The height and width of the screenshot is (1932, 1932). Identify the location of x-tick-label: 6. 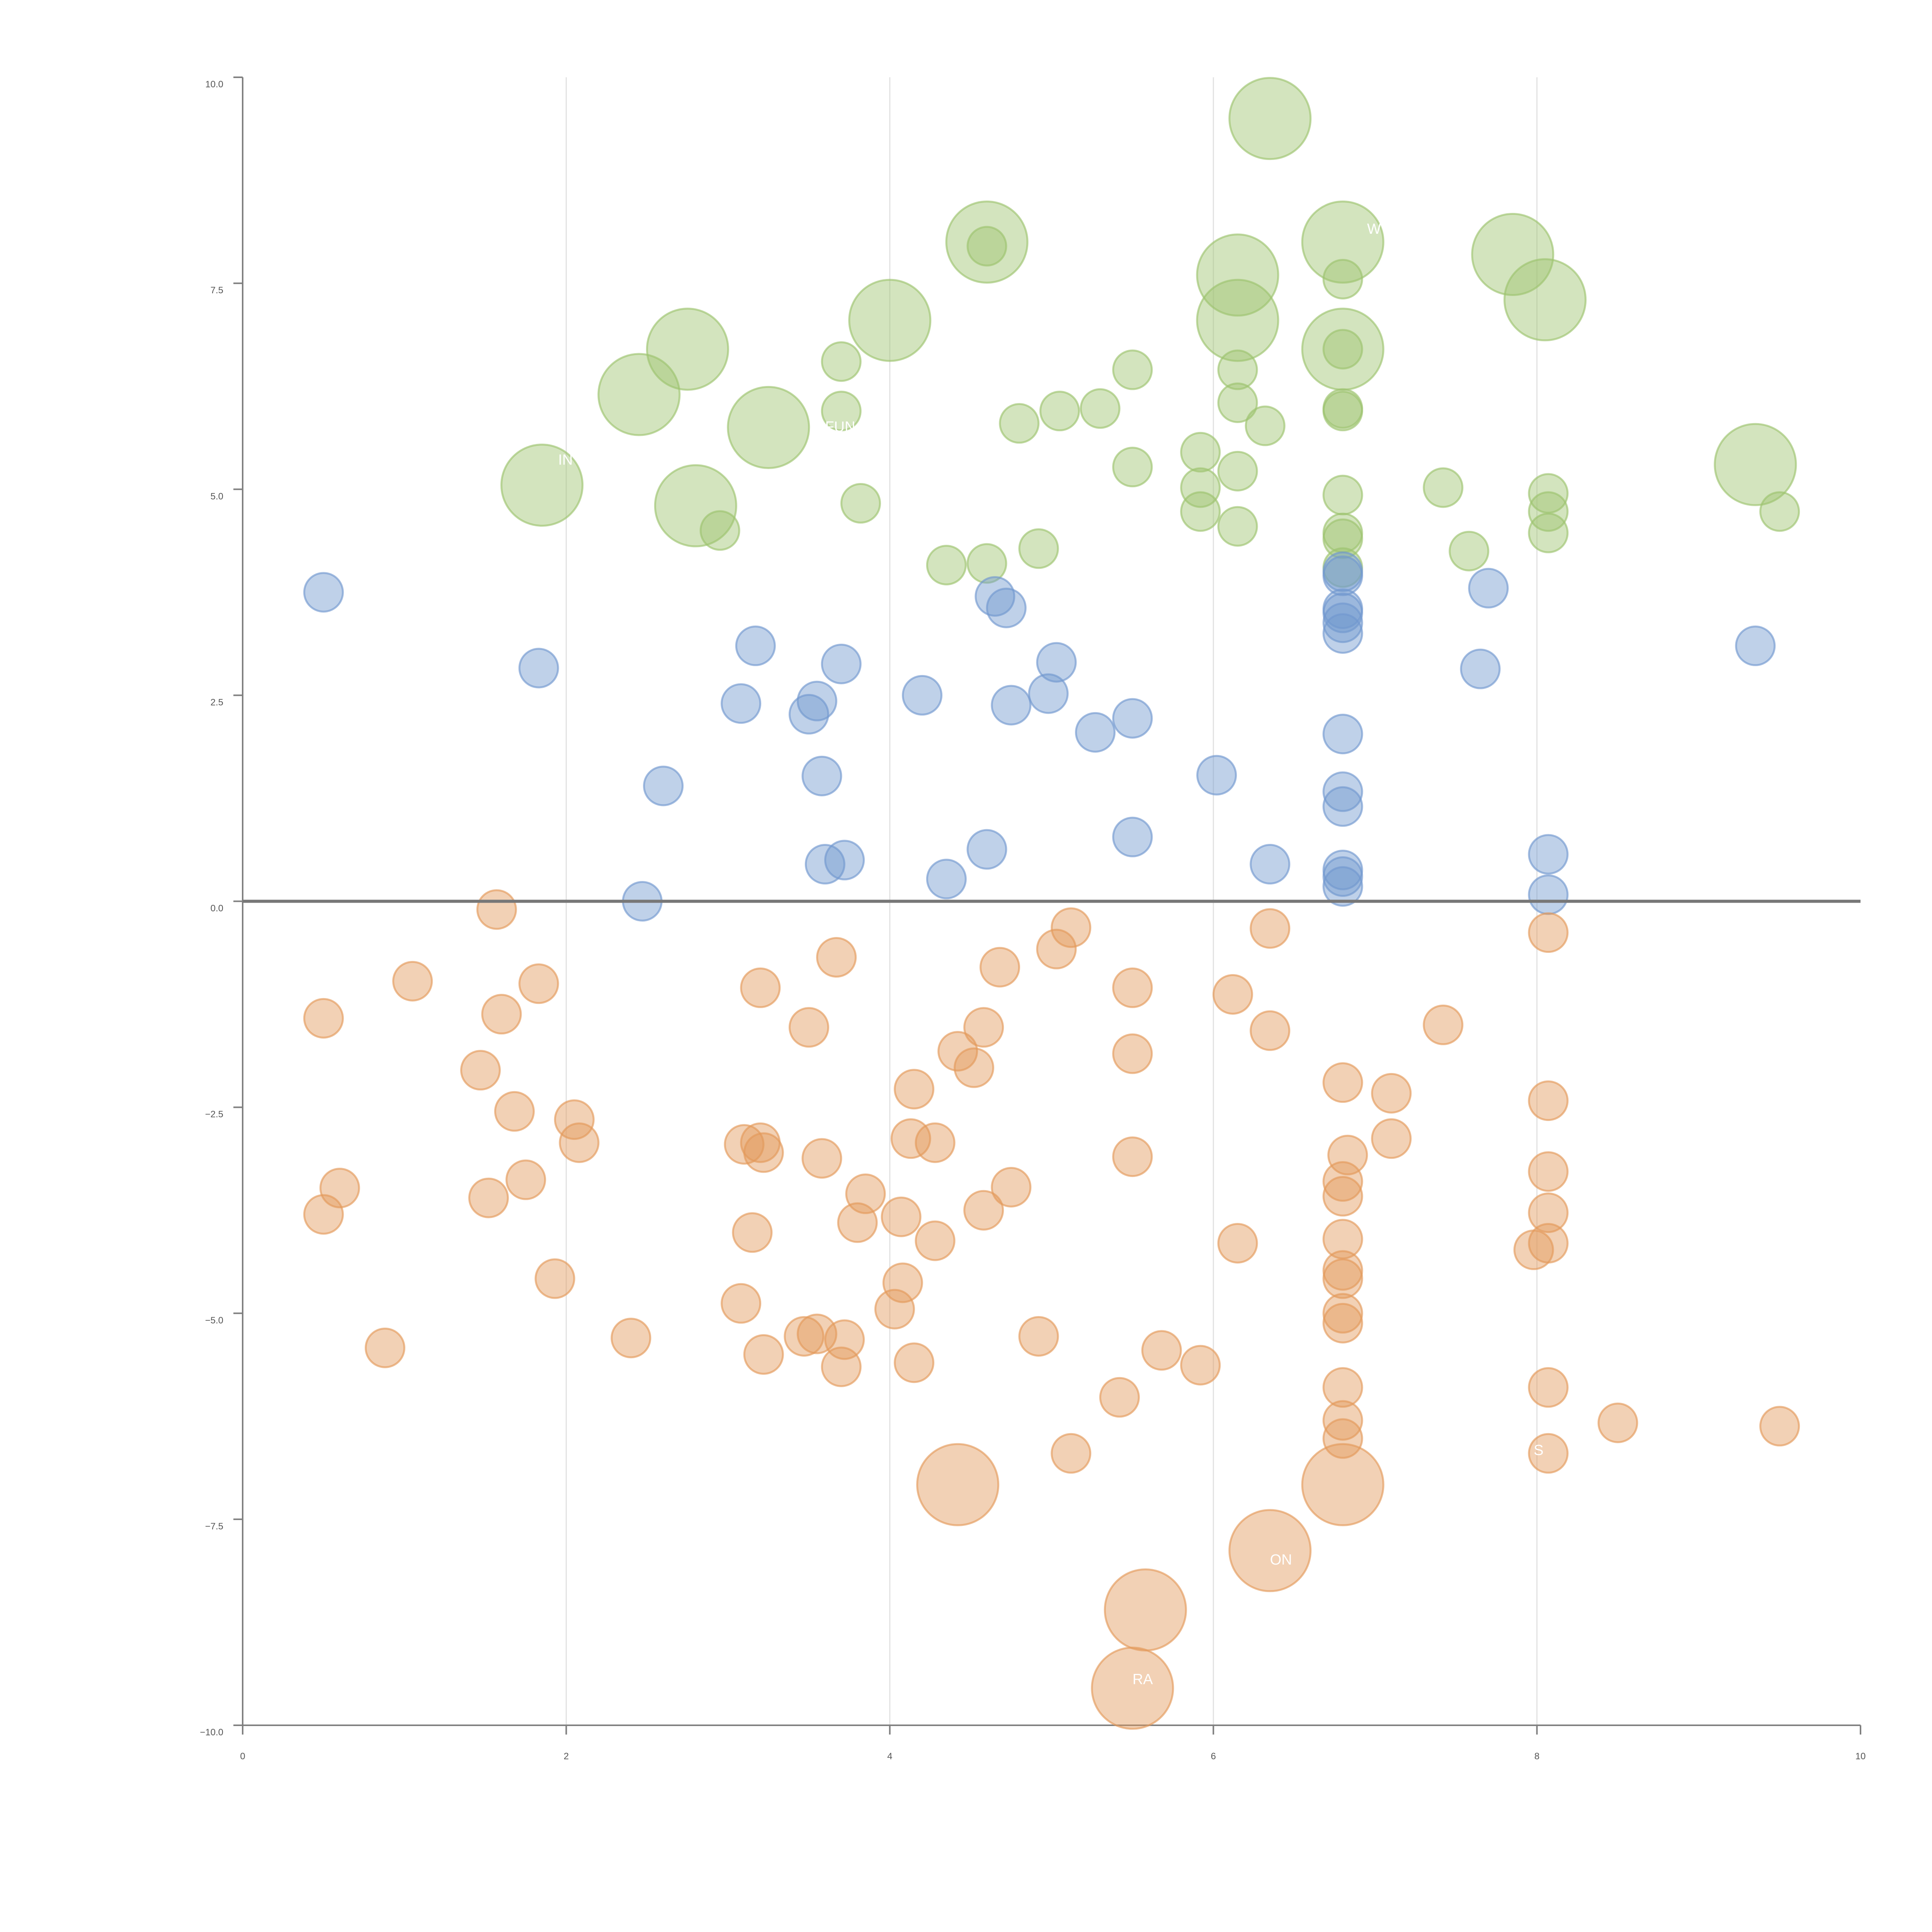
(1213, 1756).